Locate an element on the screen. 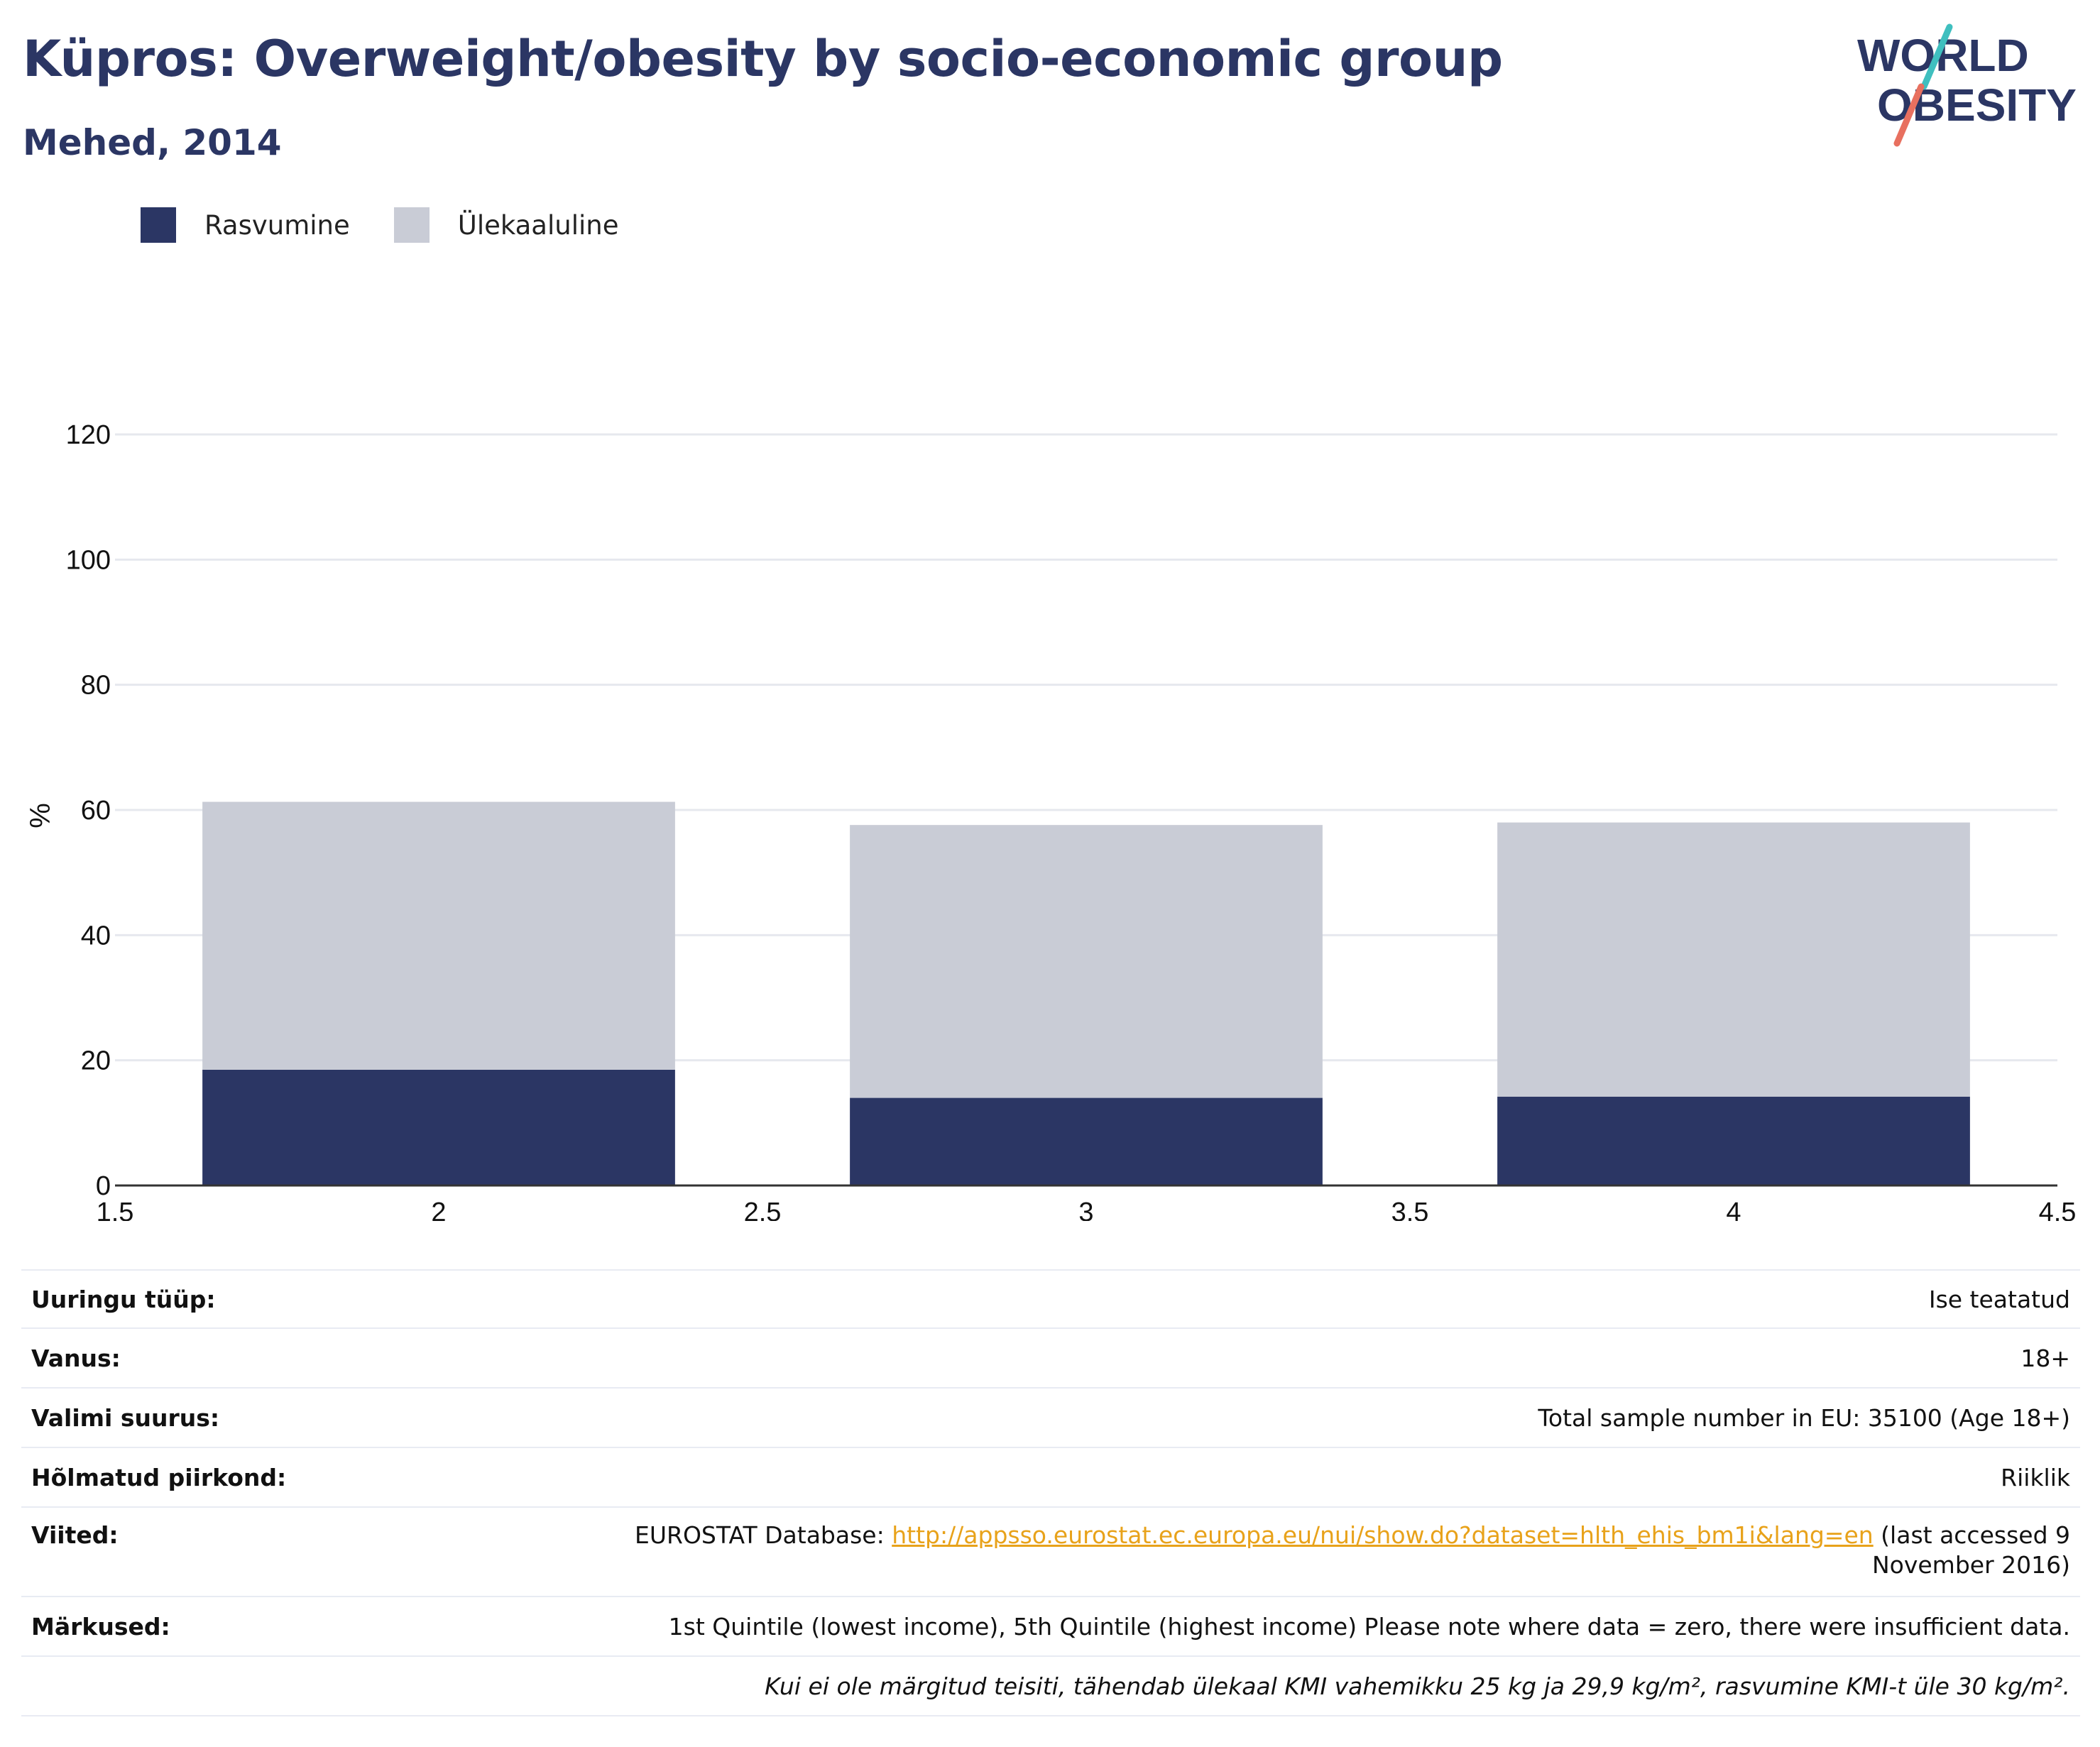 The height and width of the screenshot is (1747, 2100). x-tick-label: 3.5 is located at coordinates (1410, 1209).